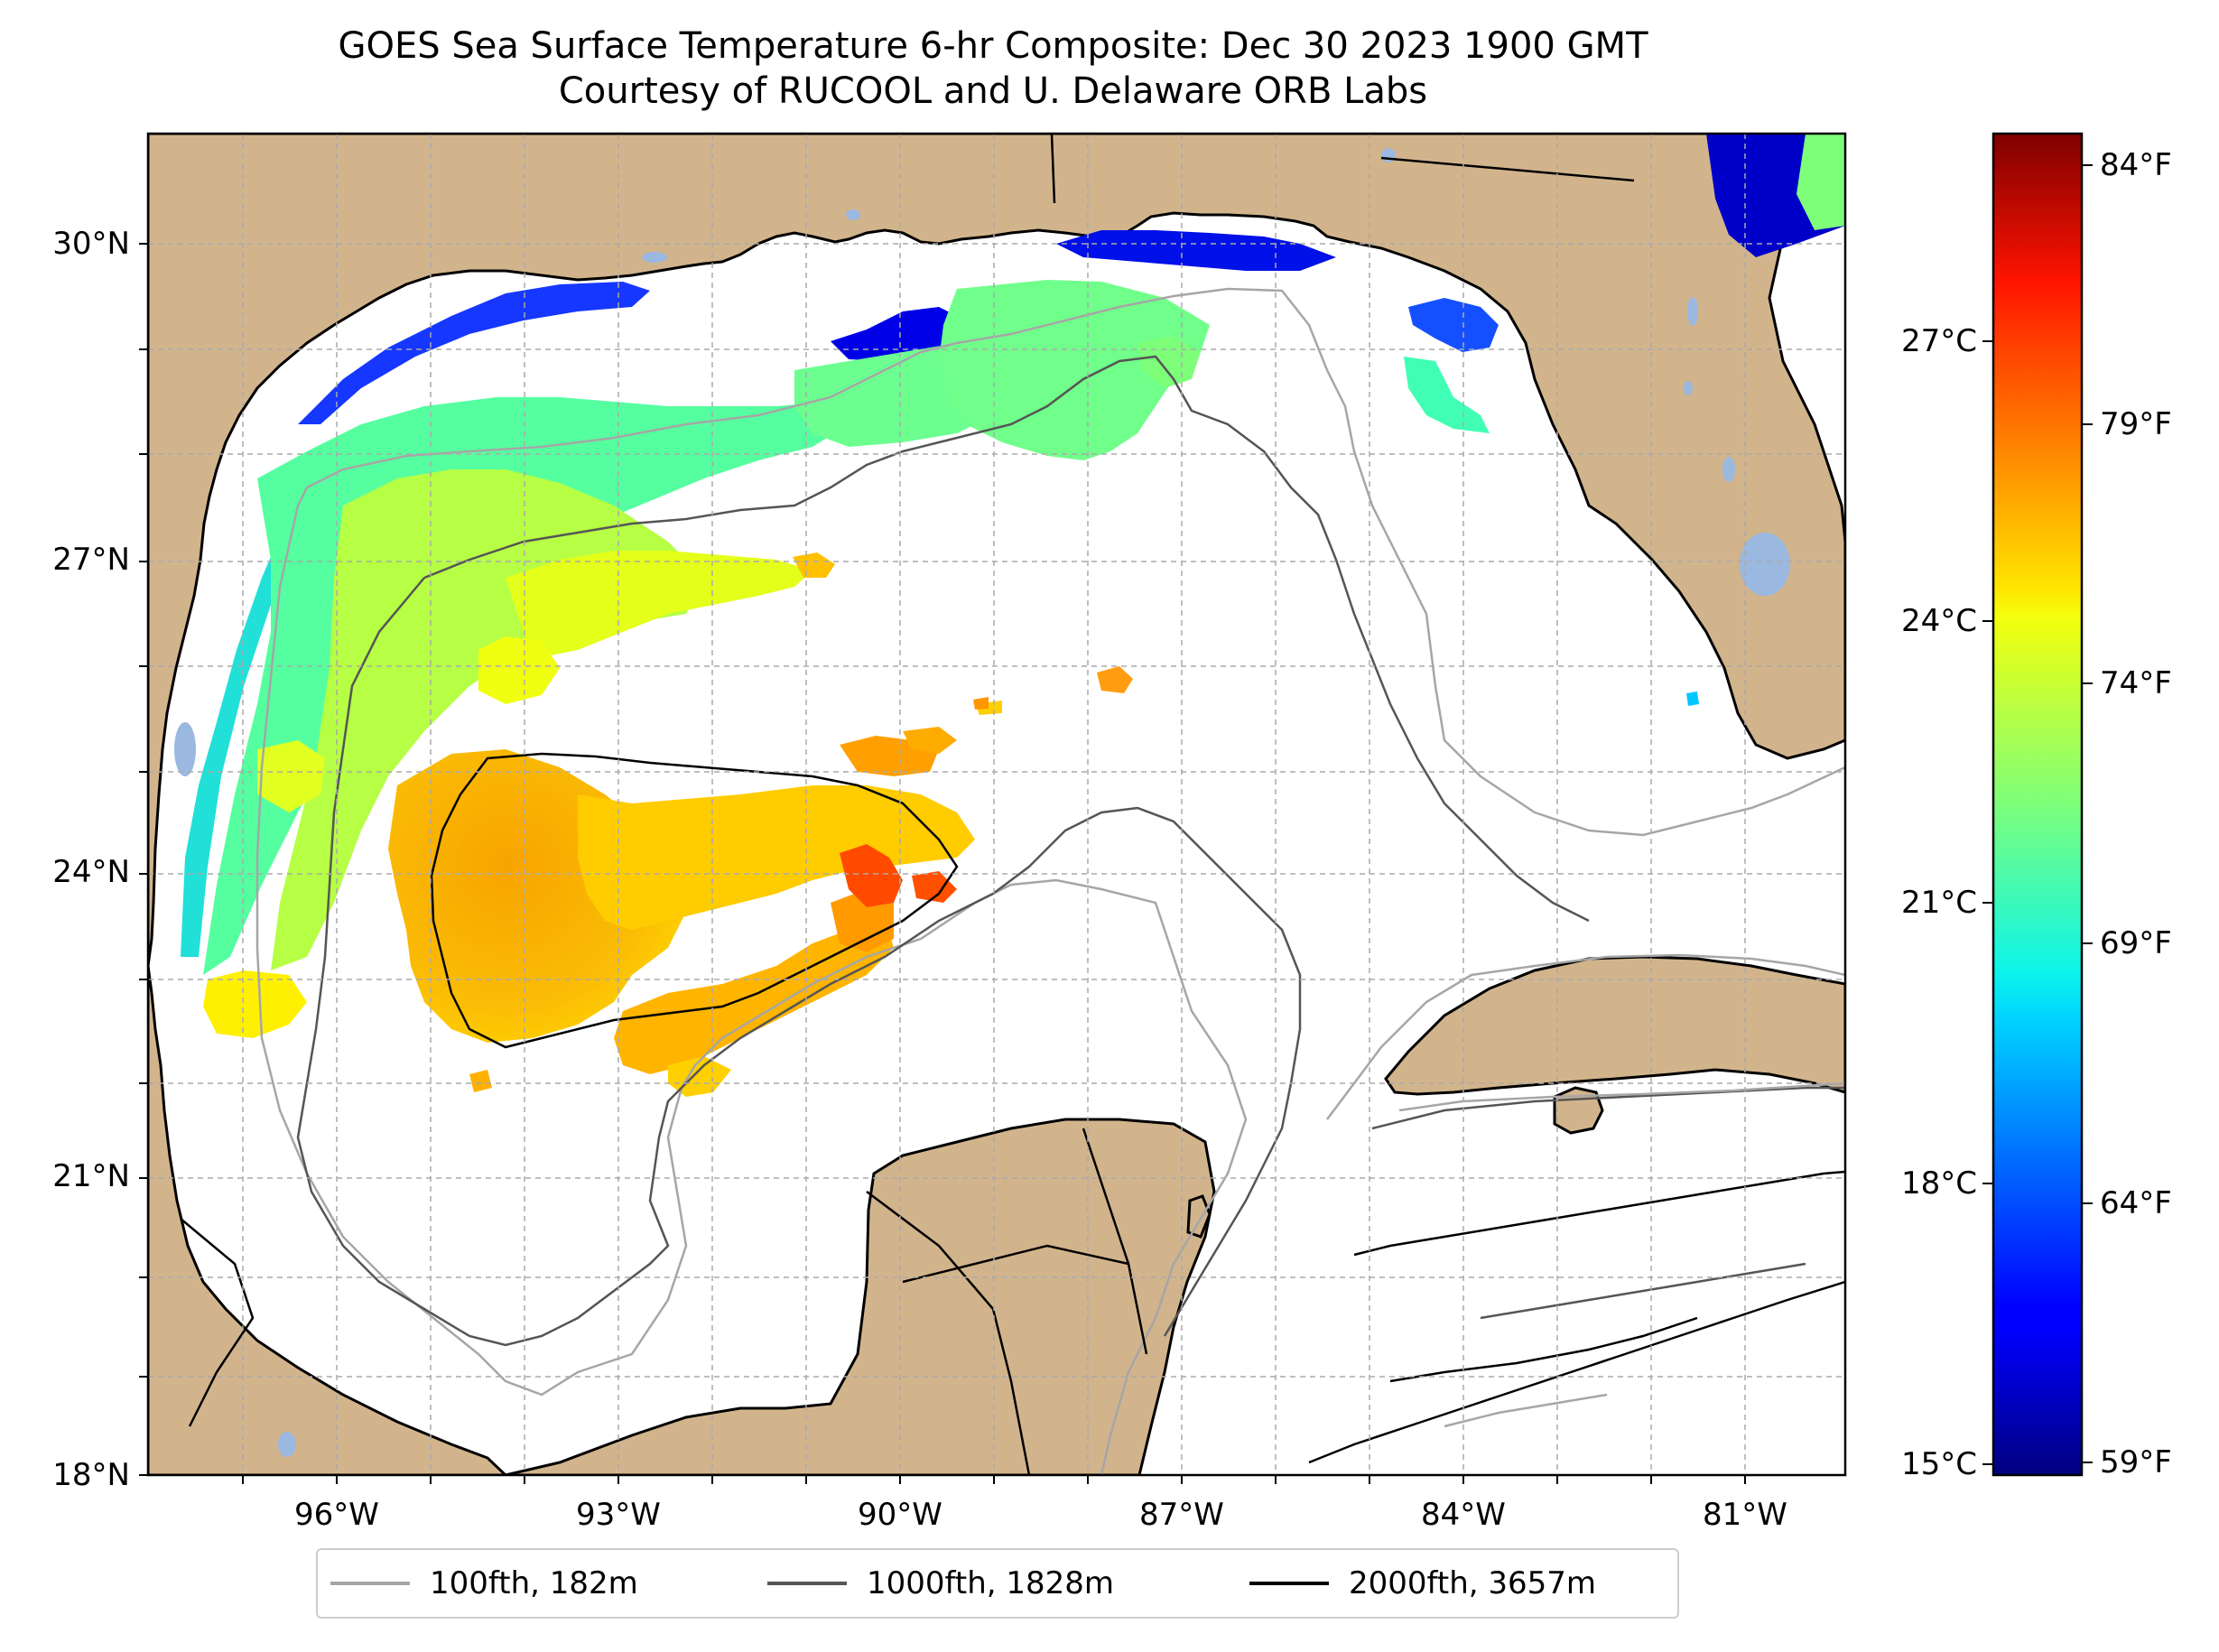  I want to click on sst-cold-fl-ne-warm, so click(1821, 182).